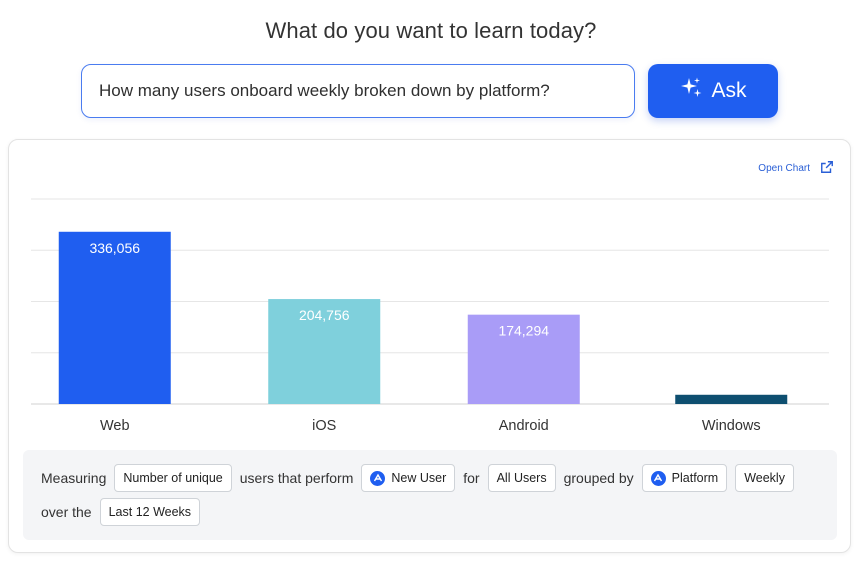 This screenshot has height=566, width=862. Describe the element at coordinates (66, 512) in the screenshot. I see `query-over-the-text: over the` at that location.